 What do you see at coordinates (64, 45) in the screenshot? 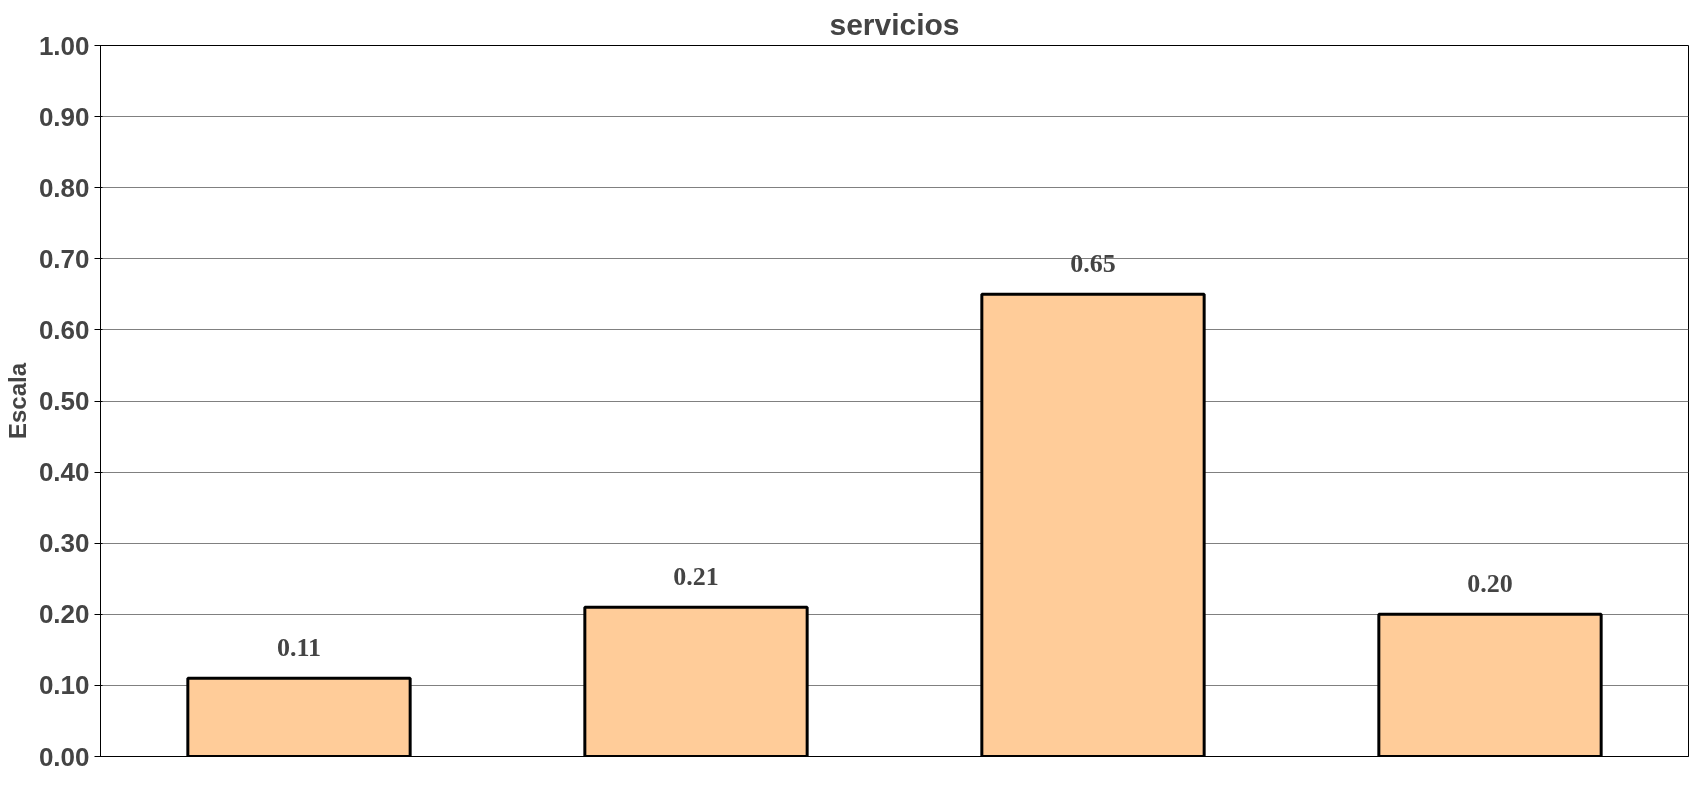
I see `y-tick-label: 1.00` at bounding box center [64, 45].